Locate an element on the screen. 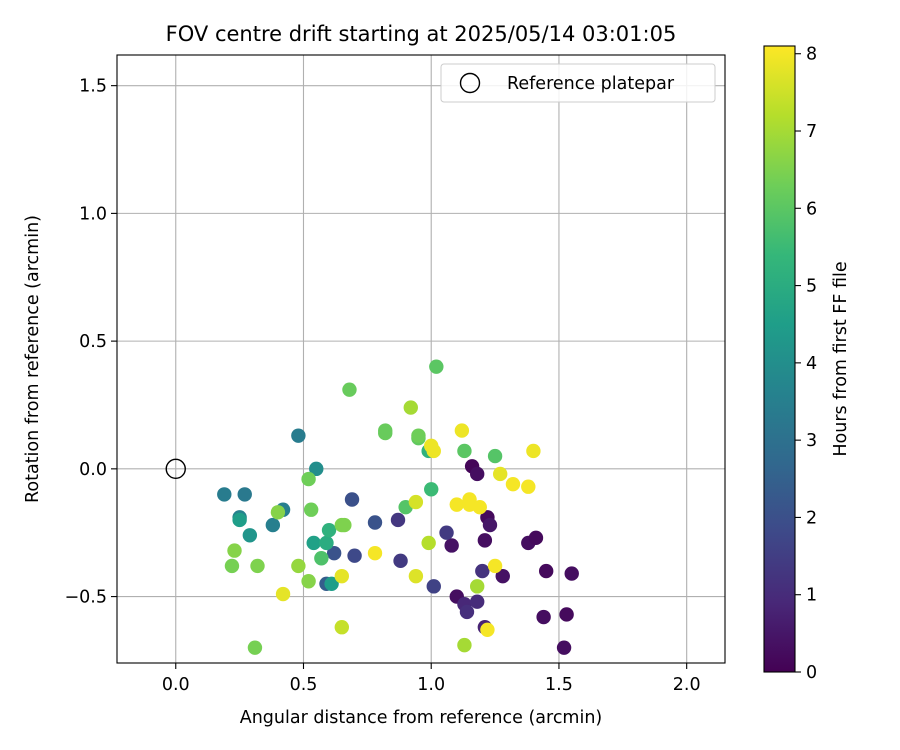  reference-layer is located at coordinates (175, 469).